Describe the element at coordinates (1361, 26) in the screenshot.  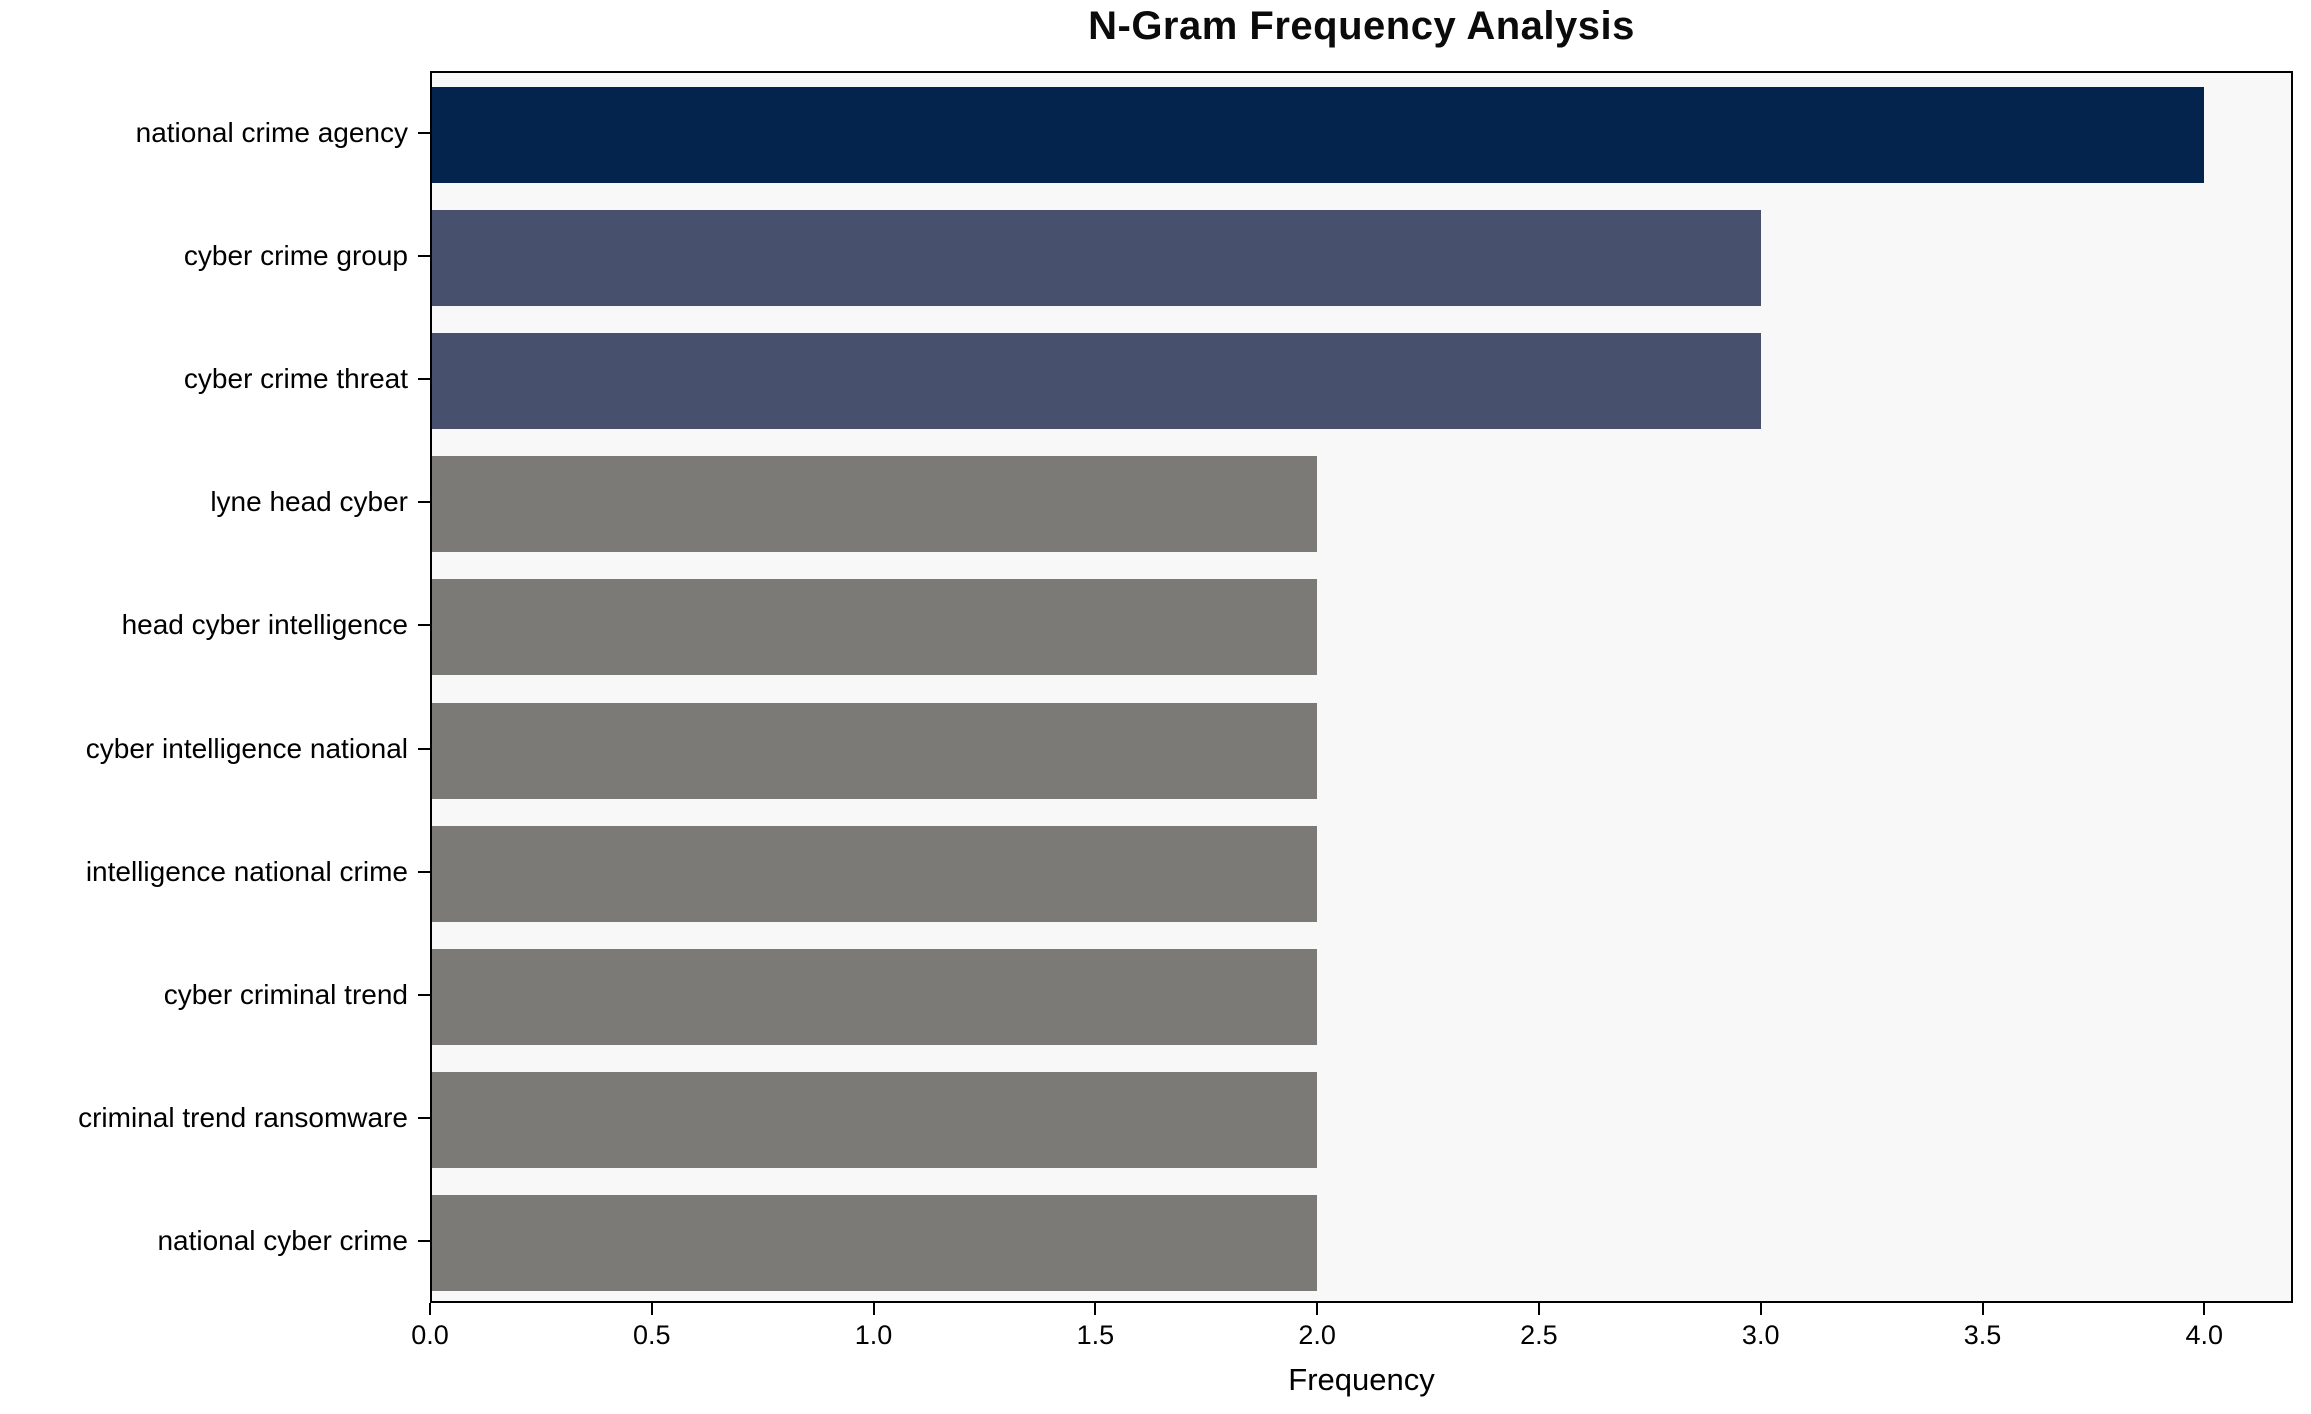
I see `chart-title: N-Gram Frequency Analysis` at that location.